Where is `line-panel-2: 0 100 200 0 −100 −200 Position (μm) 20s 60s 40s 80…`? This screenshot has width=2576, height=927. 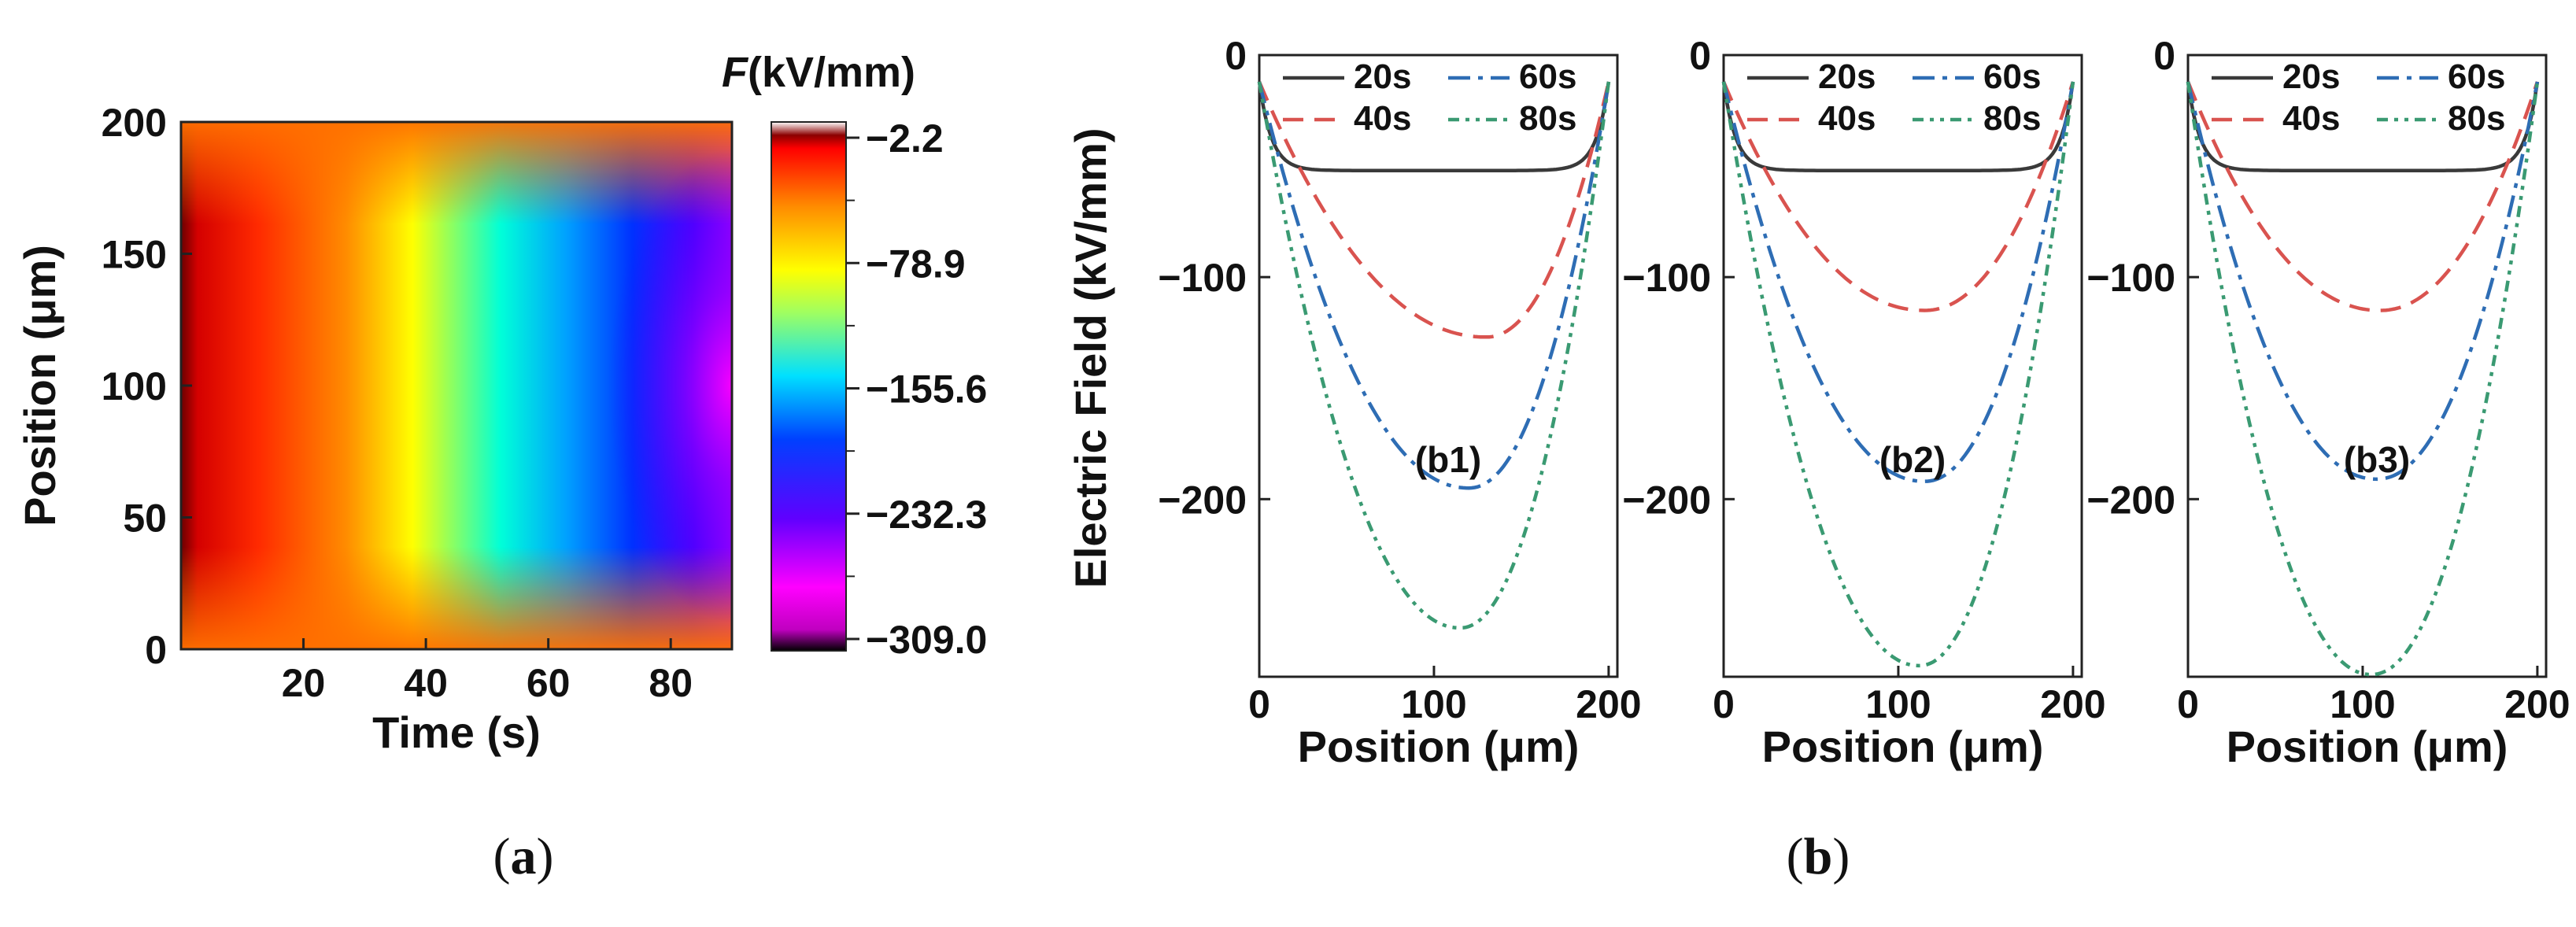
line-panel-2: 0 100 200 0 −100 −200 Position (μm) 20s 60s 40s 80… is located at coordinates (1863, 403).